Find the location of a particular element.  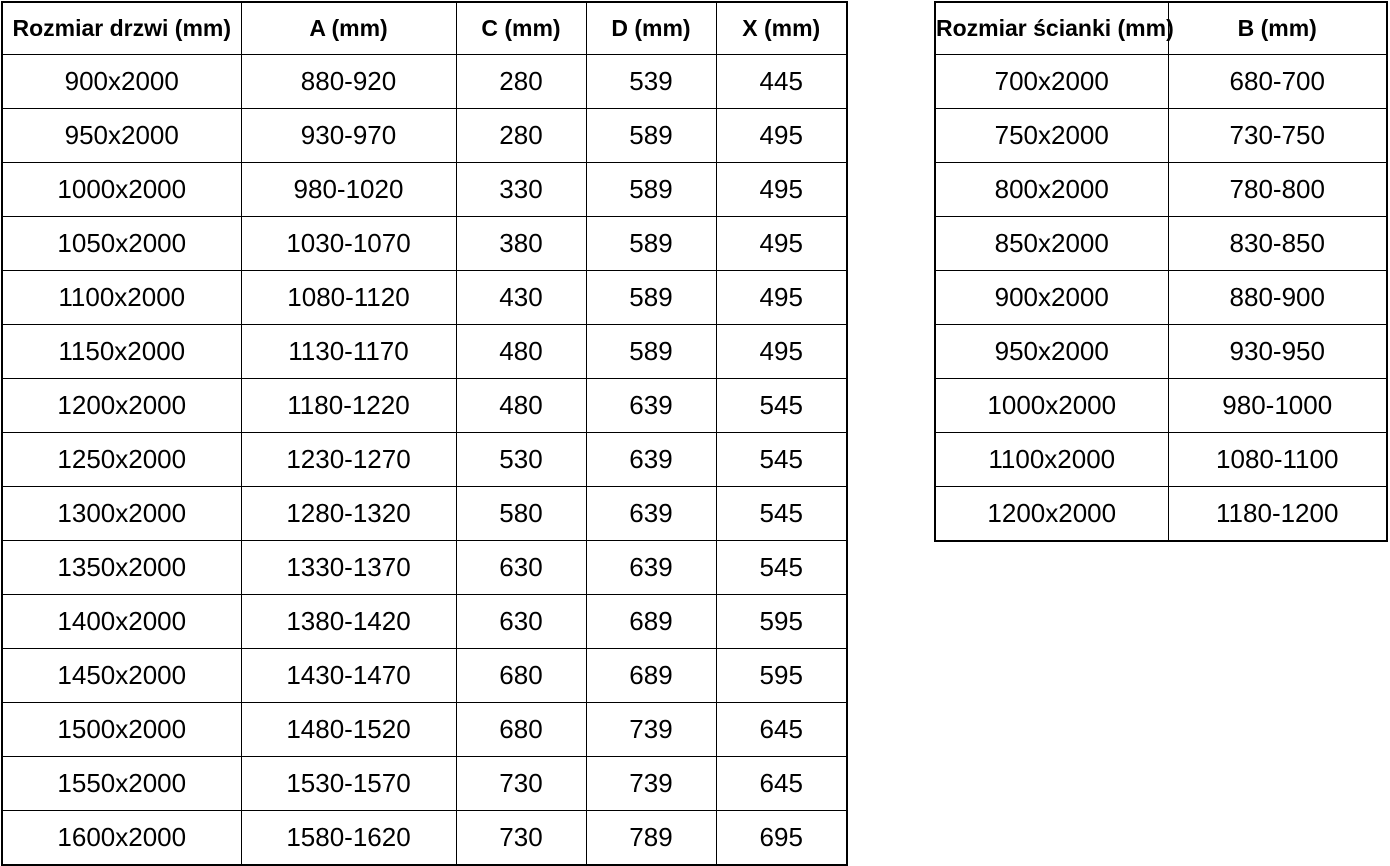

table-row: 1000x2000 980-1000 is located at coordinates (1161, 405).